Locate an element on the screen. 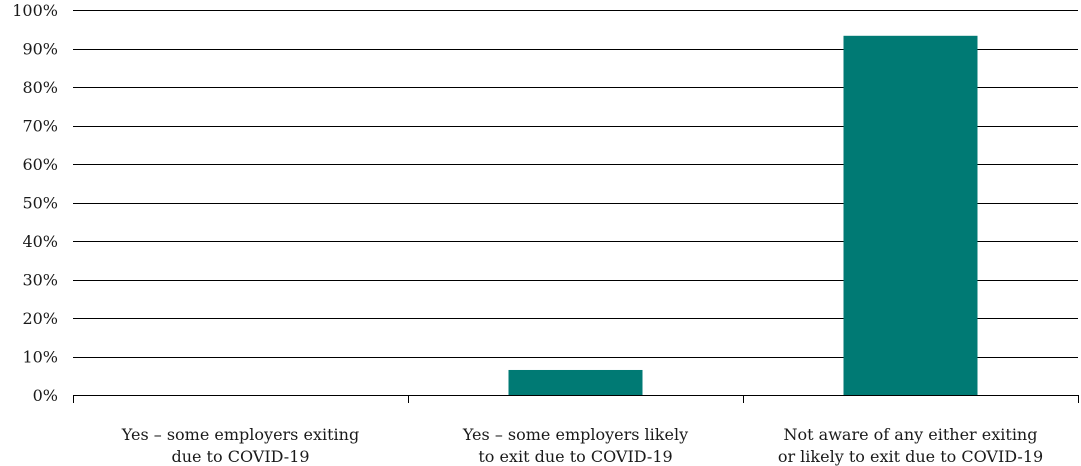  y-tick-label-40: 40% is located at coordinates (40, 241).